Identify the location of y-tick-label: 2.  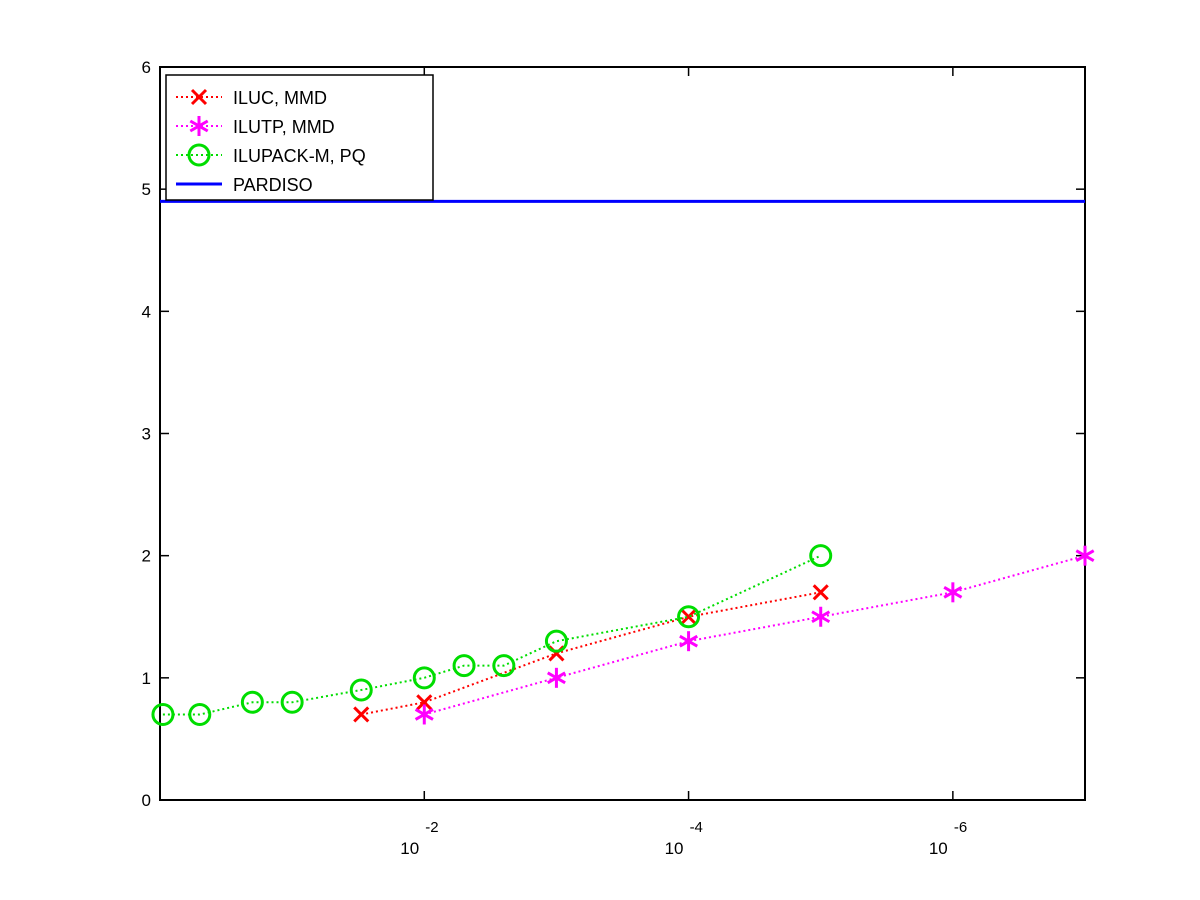
(146, 556).